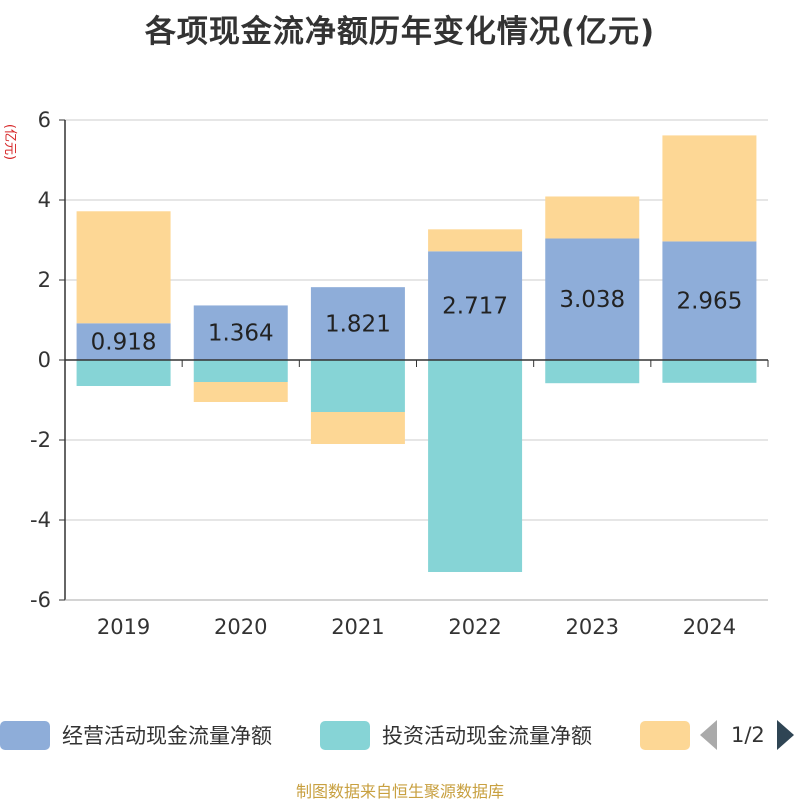  I want to click on bar-series1-2023, so click(592, 299).